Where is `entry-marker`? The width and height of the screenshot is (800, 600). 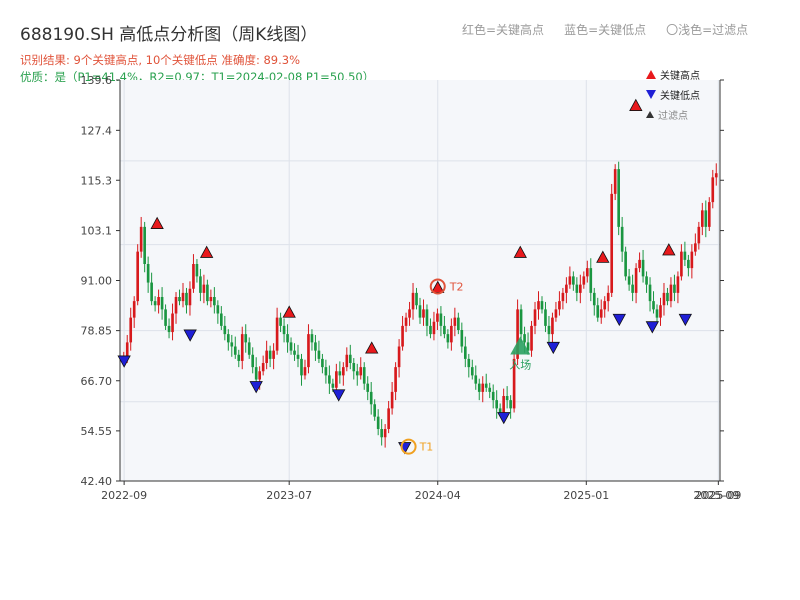 entry-marker is located at coordinates (520, 345).